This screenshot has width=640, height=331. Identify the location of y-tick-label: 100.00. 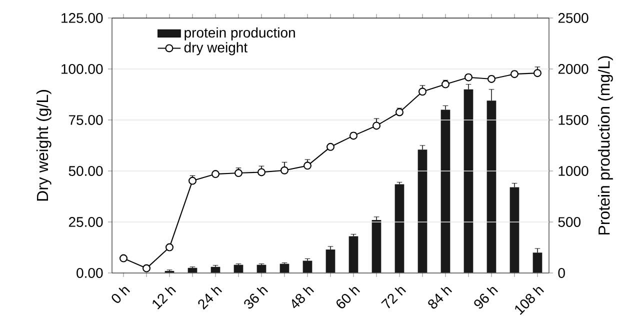
(82, 69).